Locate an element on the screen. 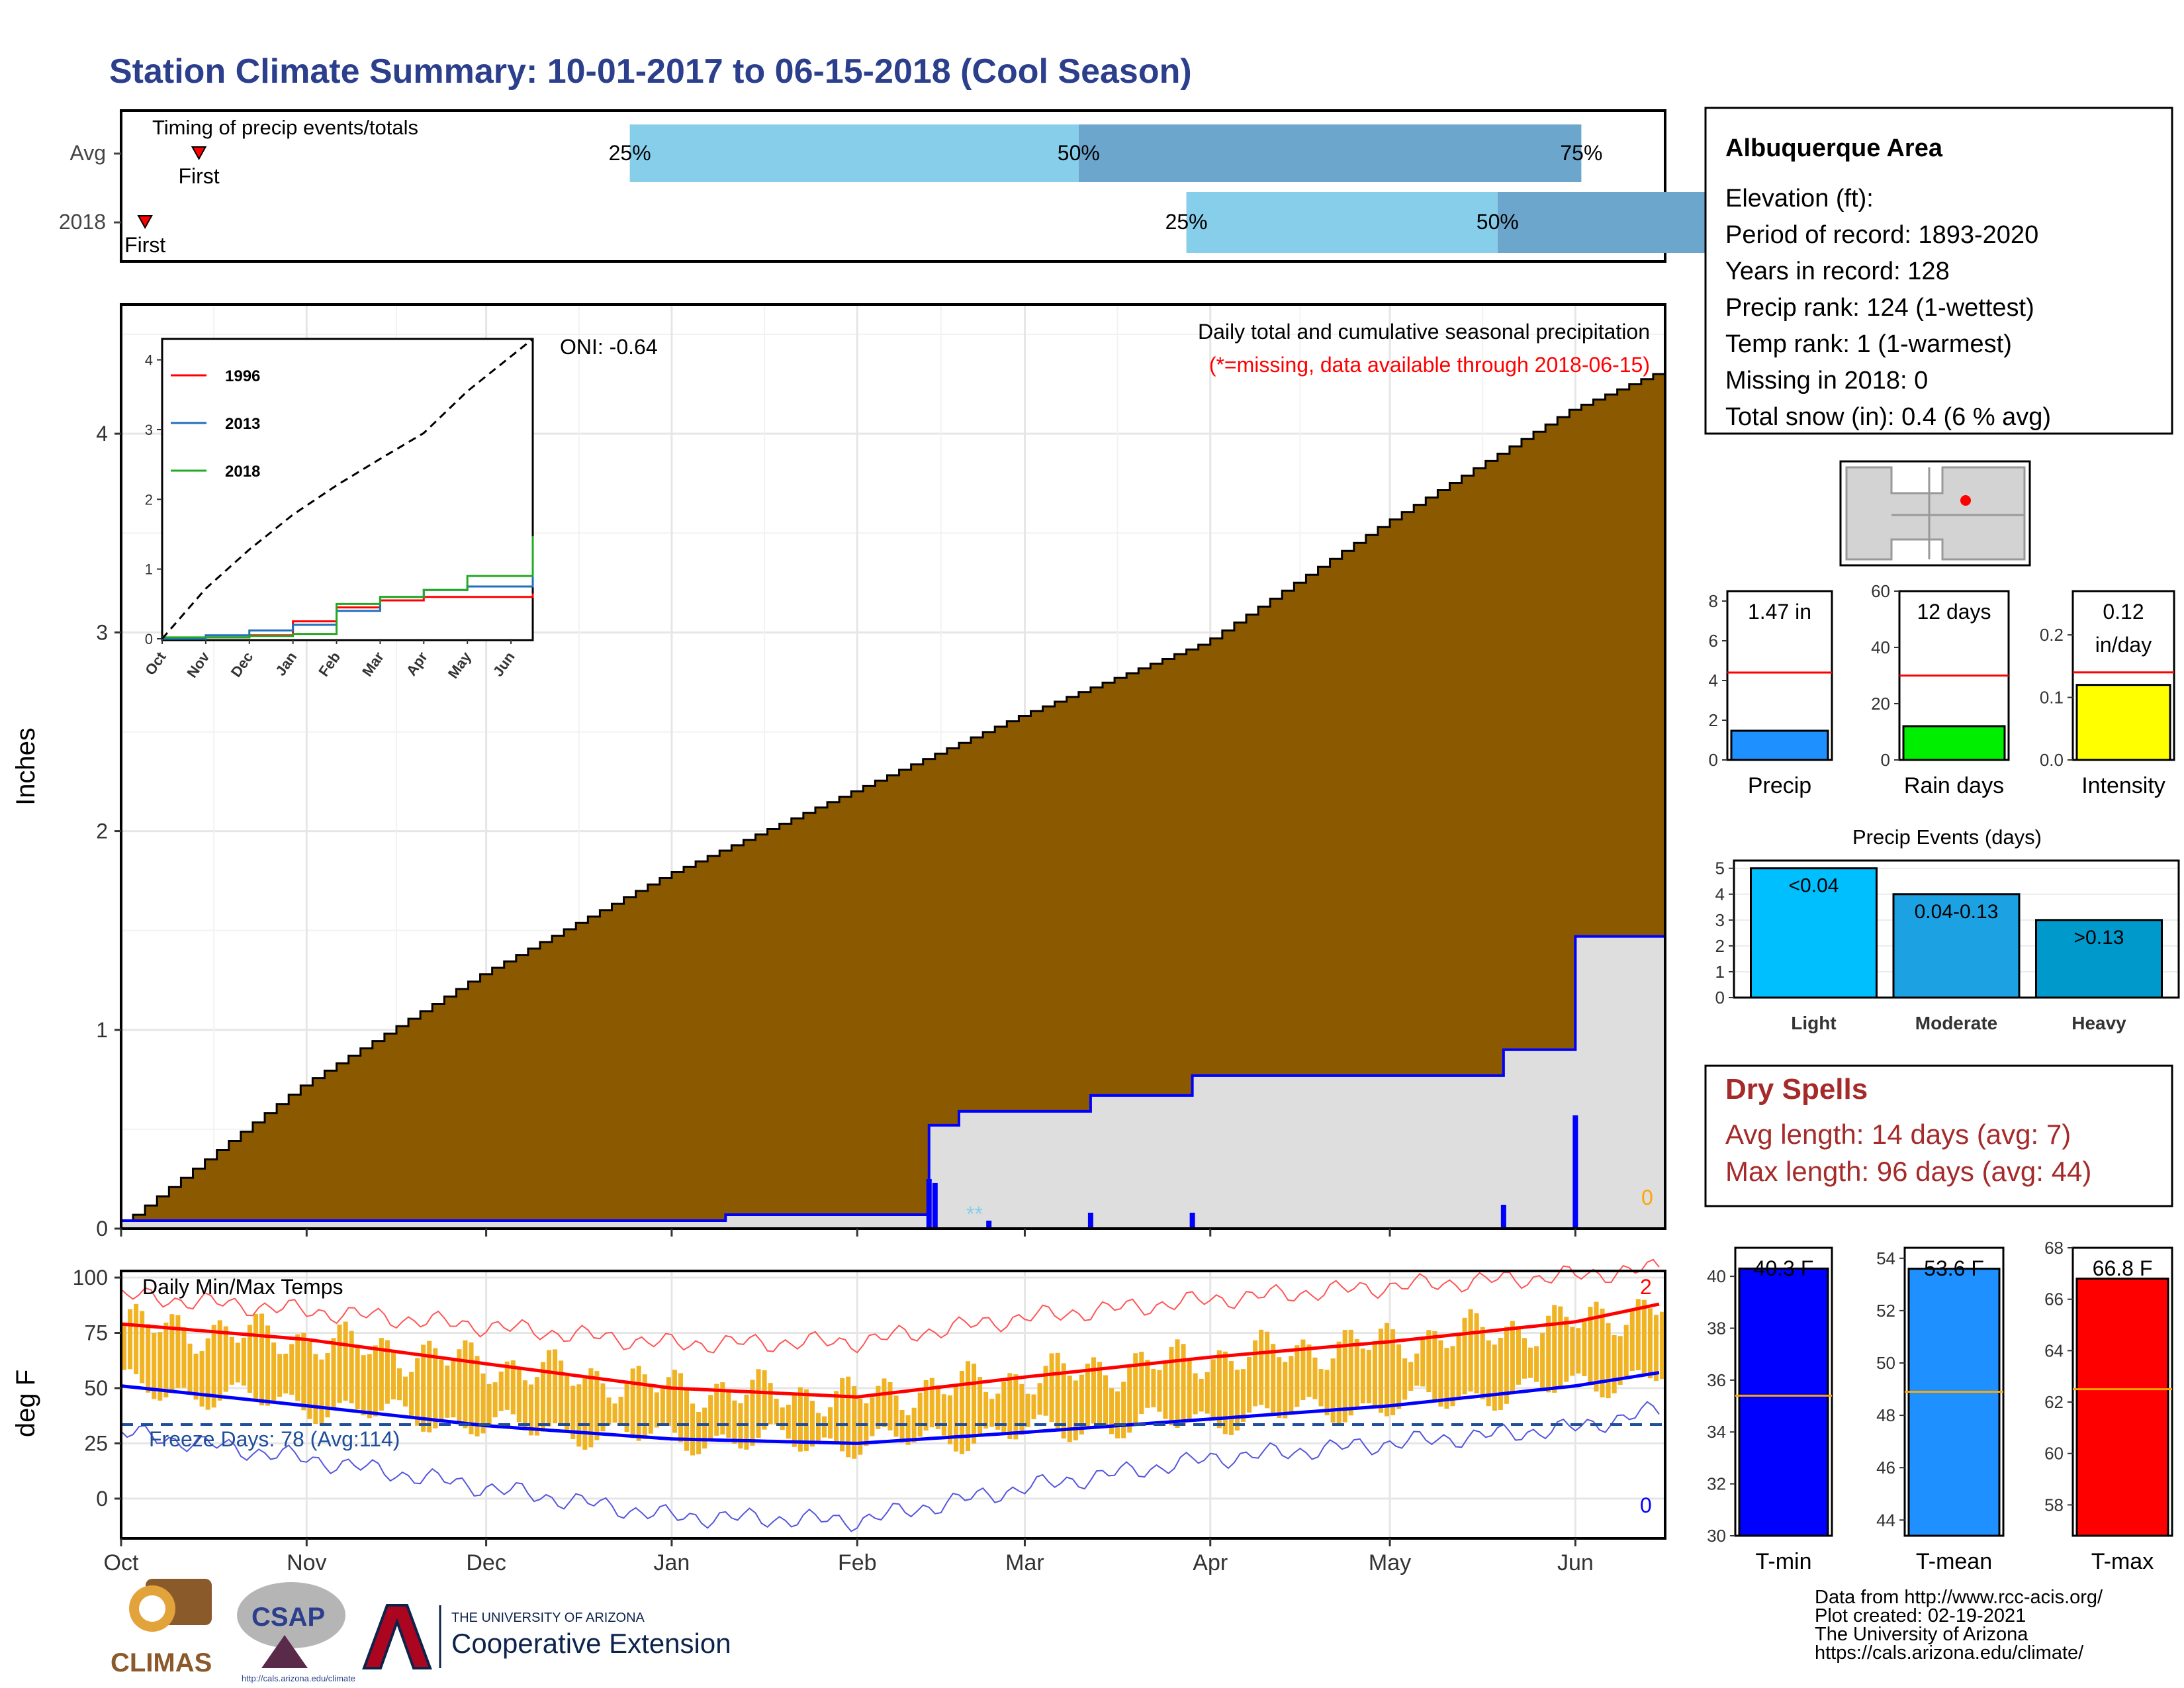 The height and width of the screenshot is (1688, 2184). timing-marker-label: First is located at coordinates (144, 245).